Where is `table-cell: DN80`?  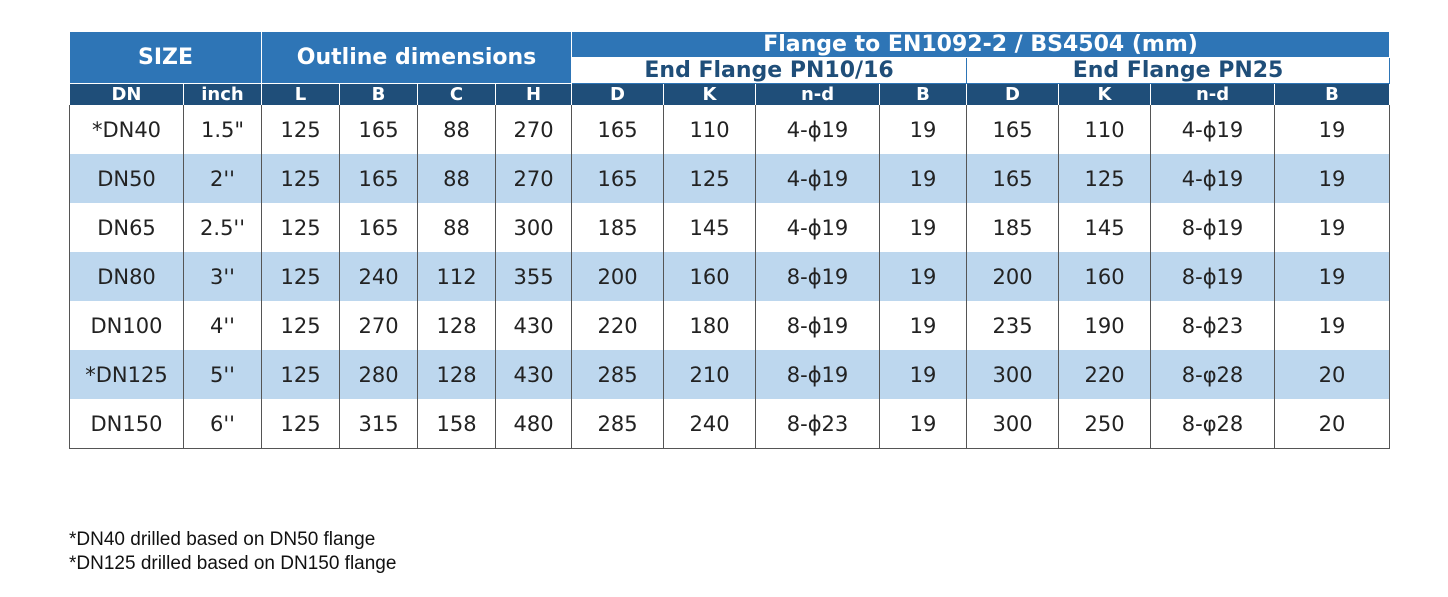 table-cell: DN80 is located at coordinates (126, 276).